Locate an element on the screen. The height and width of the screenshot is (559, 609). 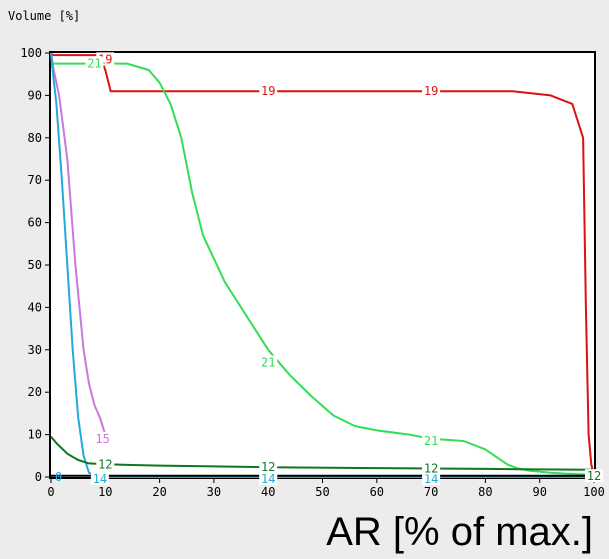
x-tick-label: 90 is located at coordinates (539, 492).